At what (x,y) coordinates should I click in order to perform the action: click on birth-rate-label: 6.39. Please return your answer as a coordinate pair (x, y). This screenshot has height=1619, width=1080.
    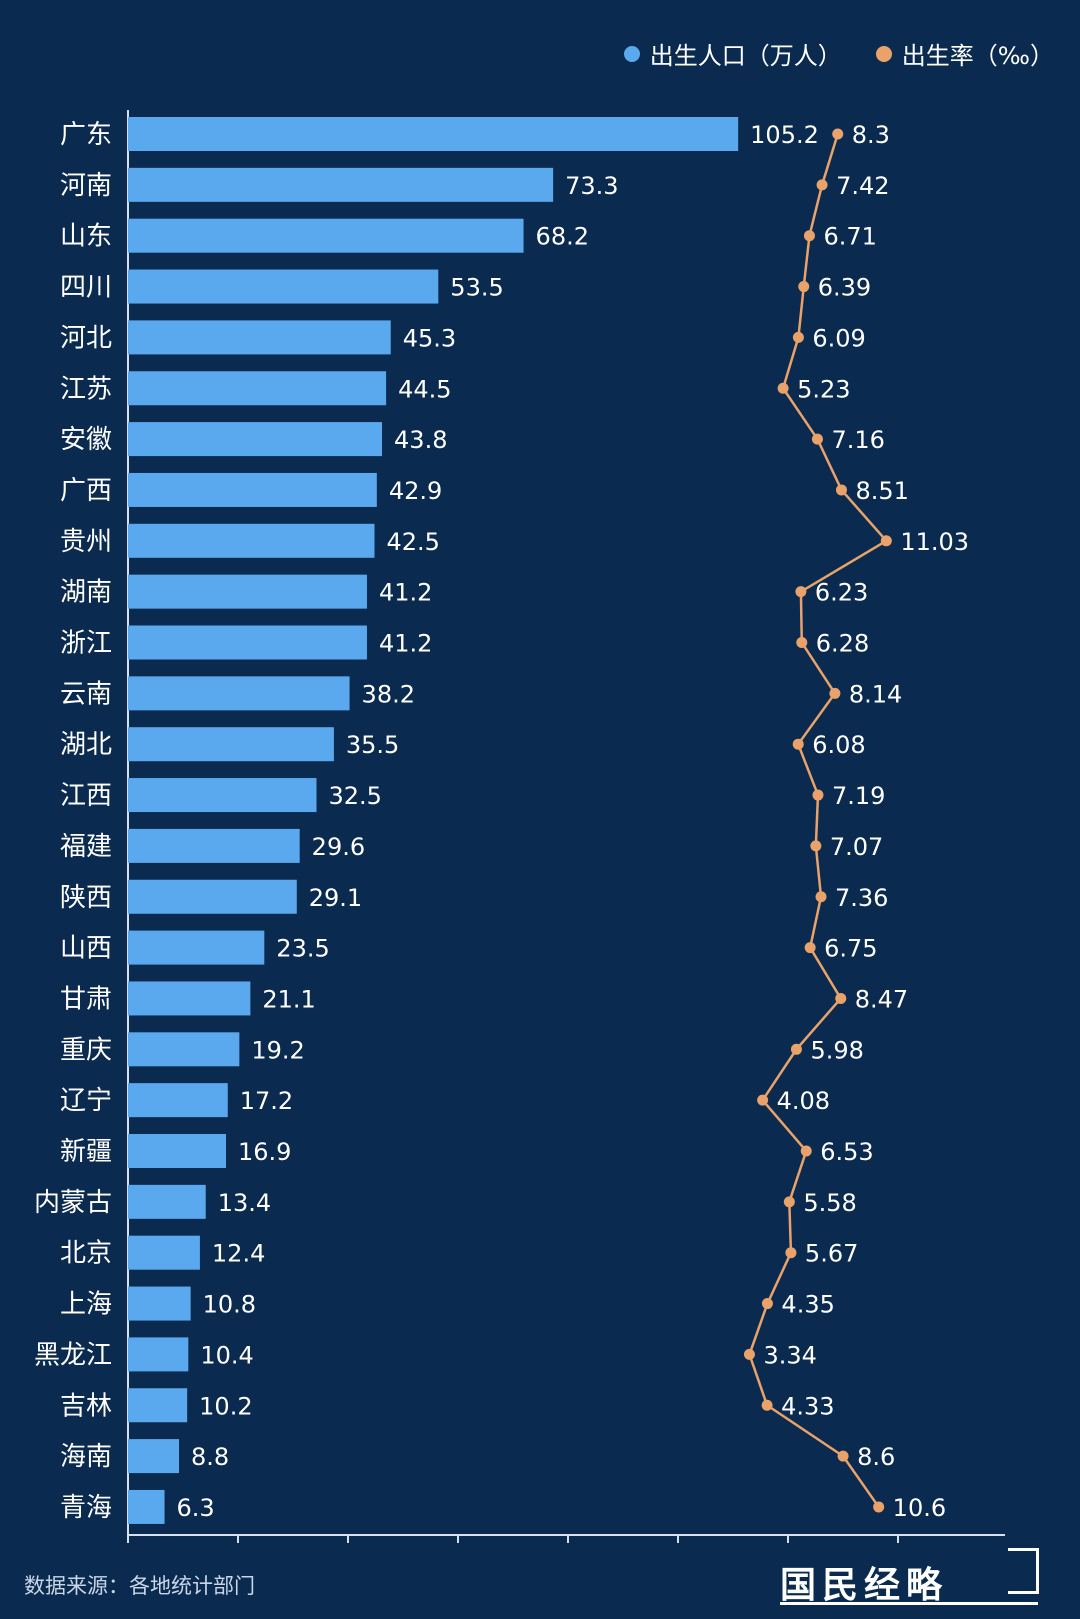
    Looking at the image, I should click on (844, 288).